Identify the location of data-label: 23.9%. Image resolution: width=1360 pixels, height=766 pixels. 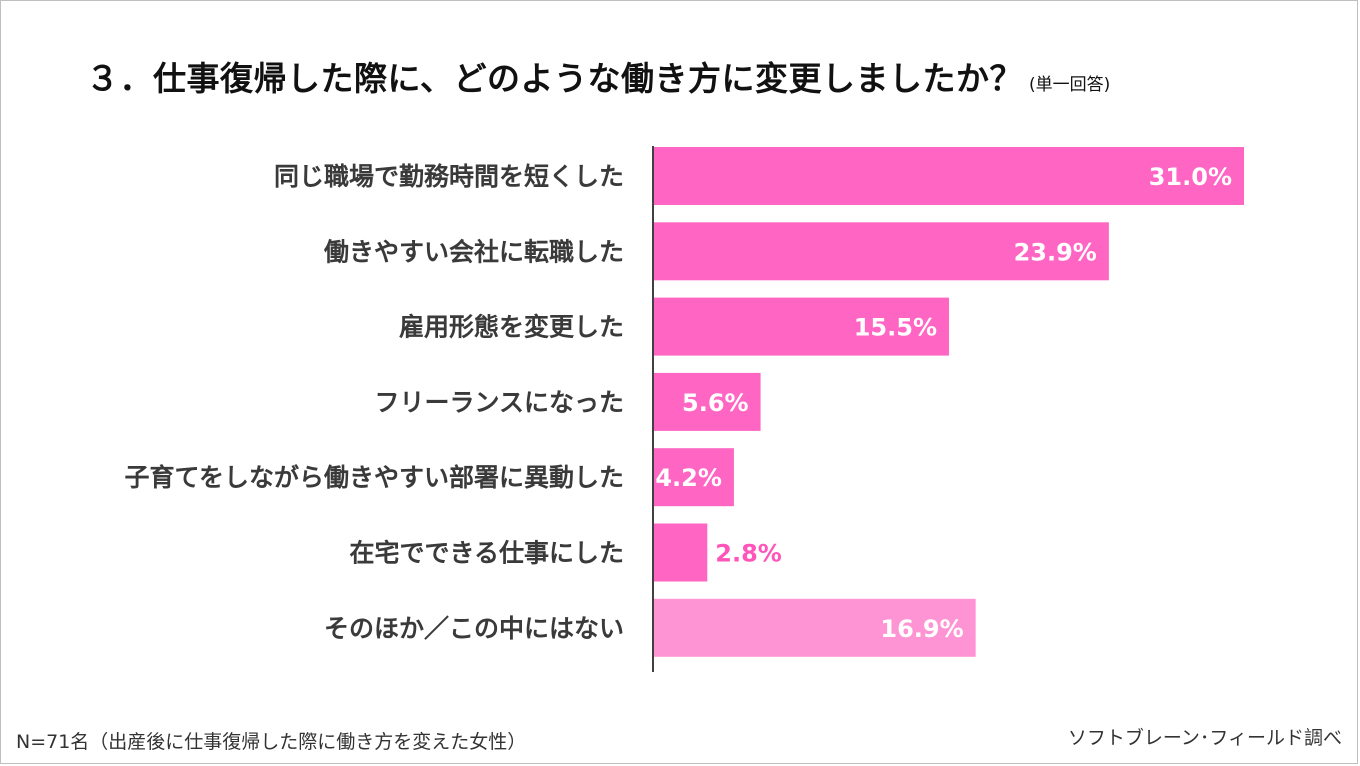
(1055, 252).